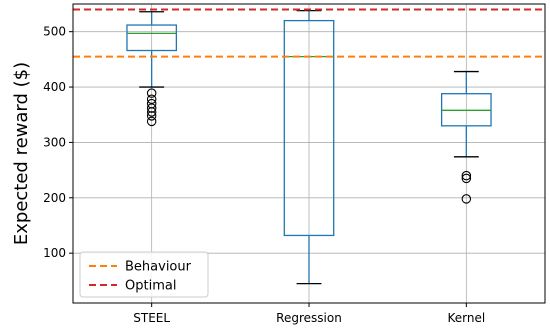 This screenshot has height=333, width=550. Describe the element at coordinates (21, 153) in the screenshot. I see `y-axis-label: Expected reward ($)` at that location.